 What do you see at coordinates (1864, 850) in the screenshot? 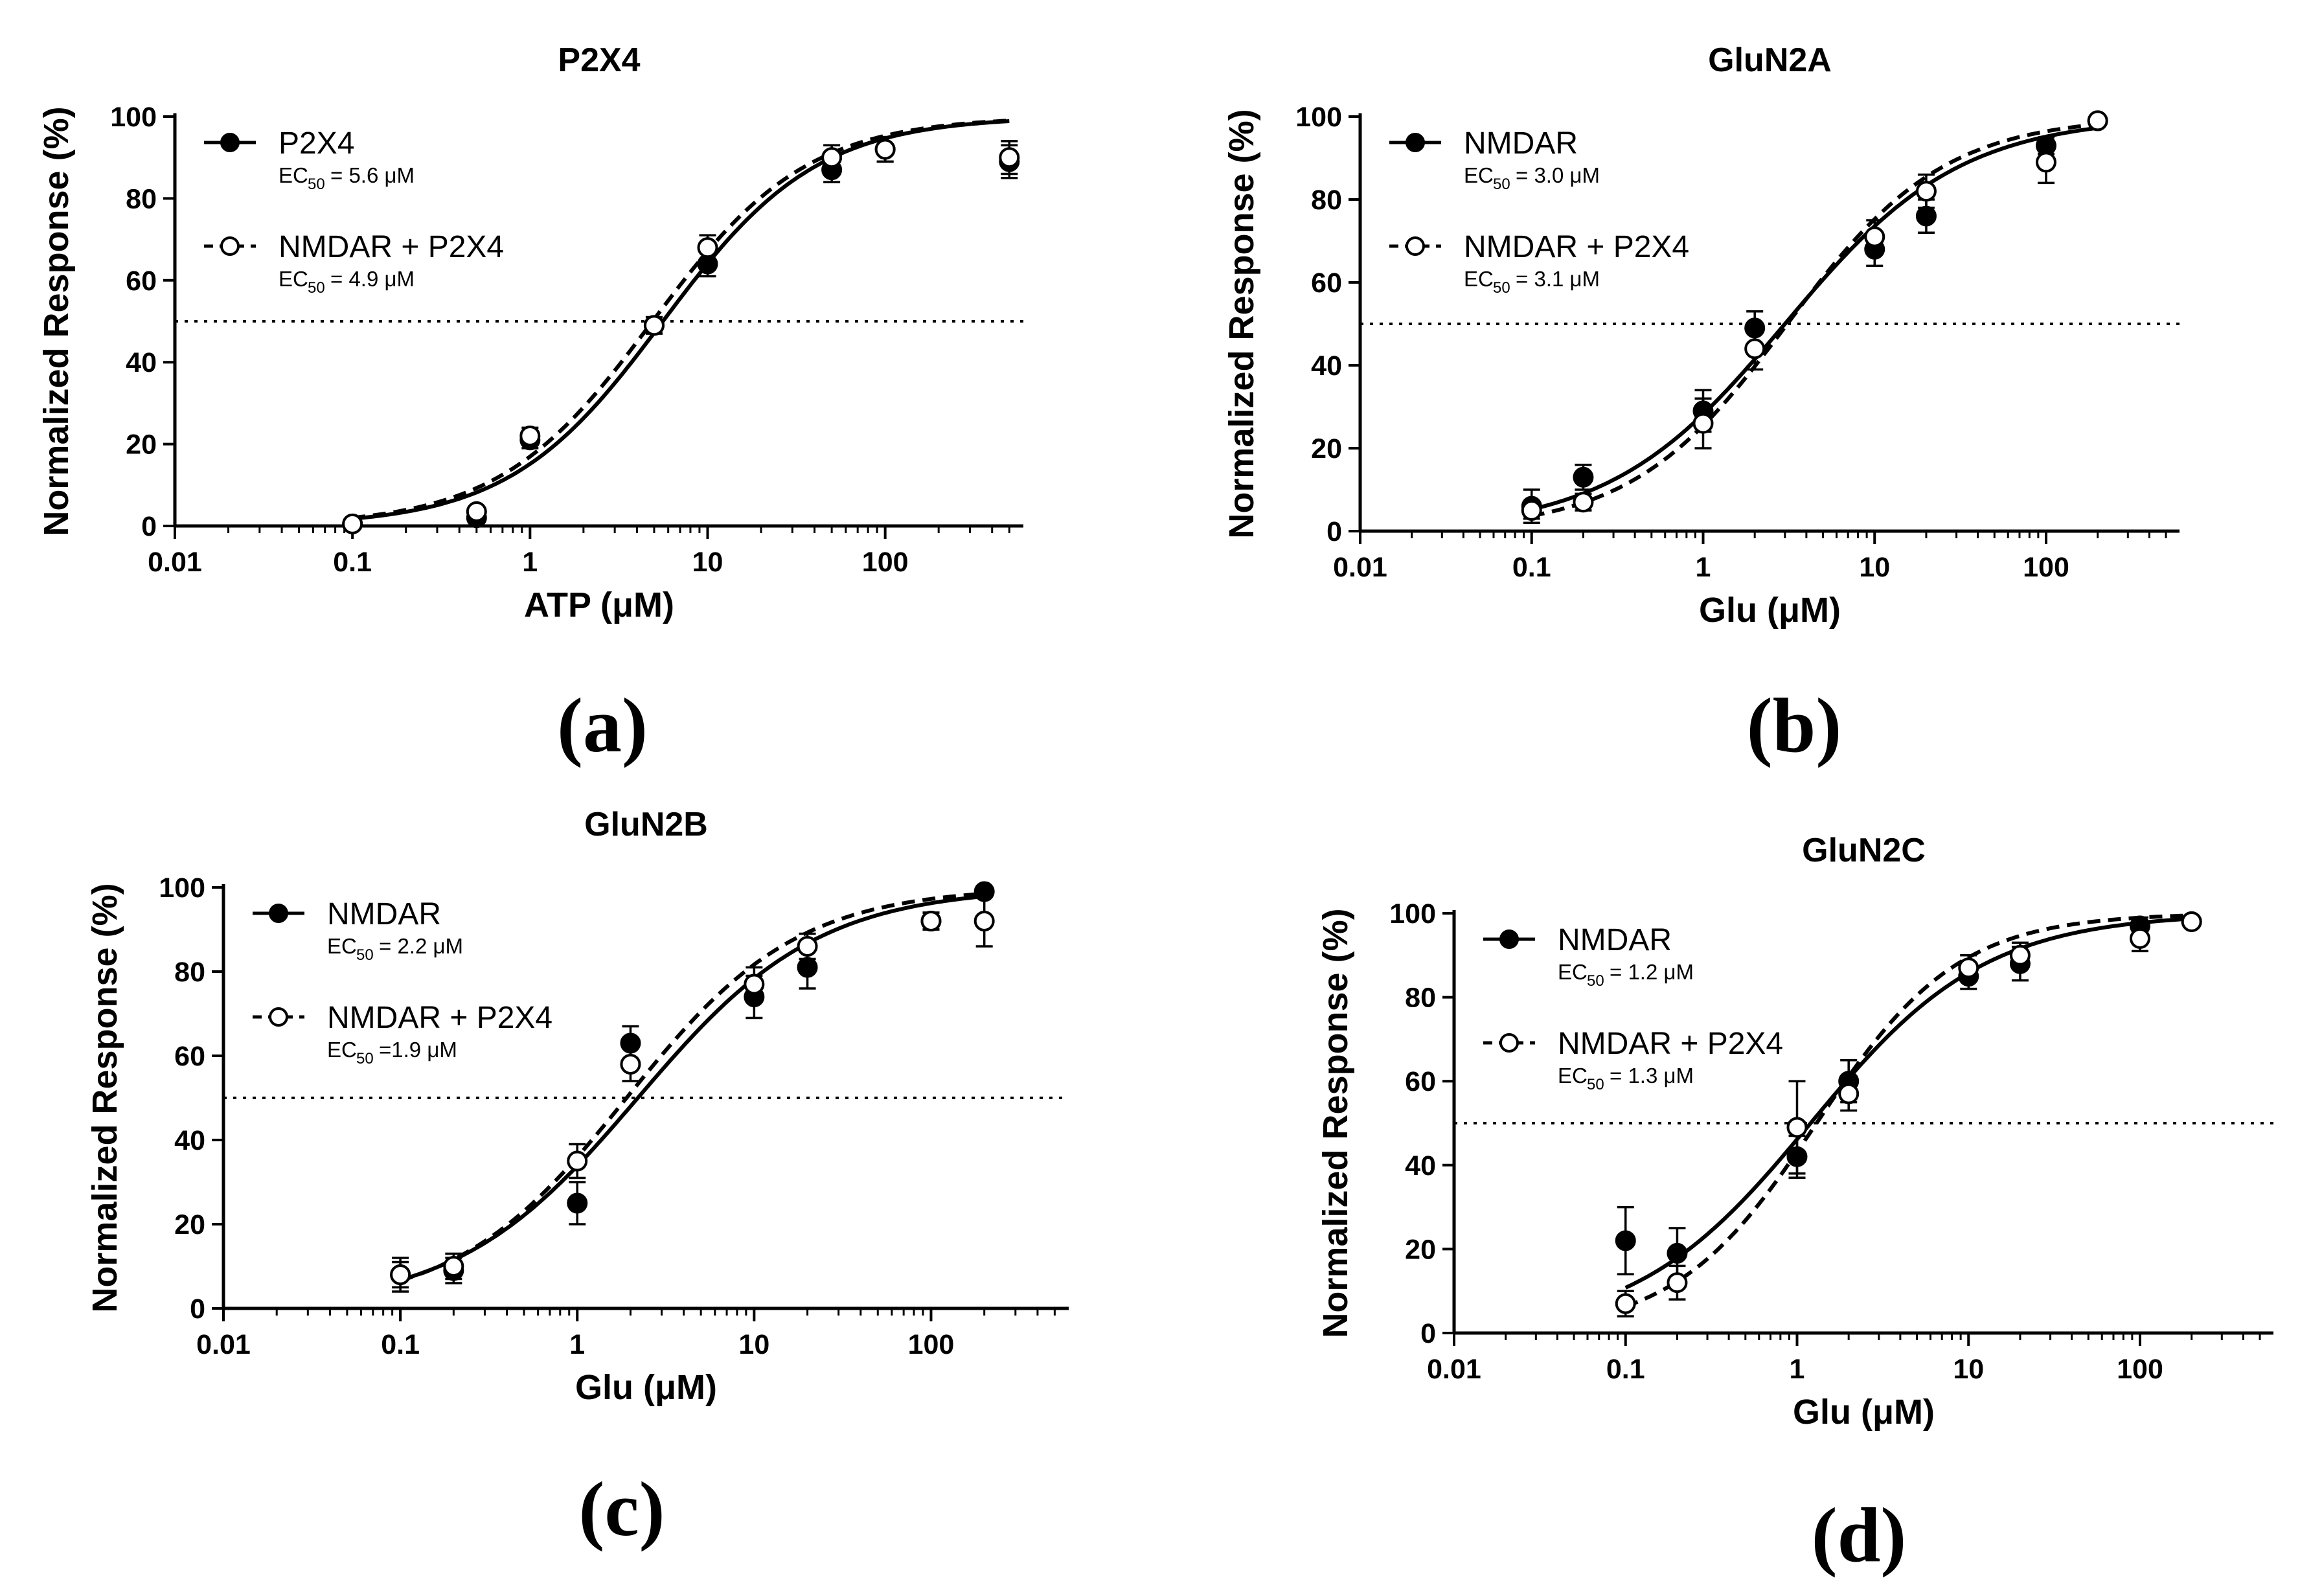
I see `chart-title: GluN2C` at bounding box center [1864, 850].